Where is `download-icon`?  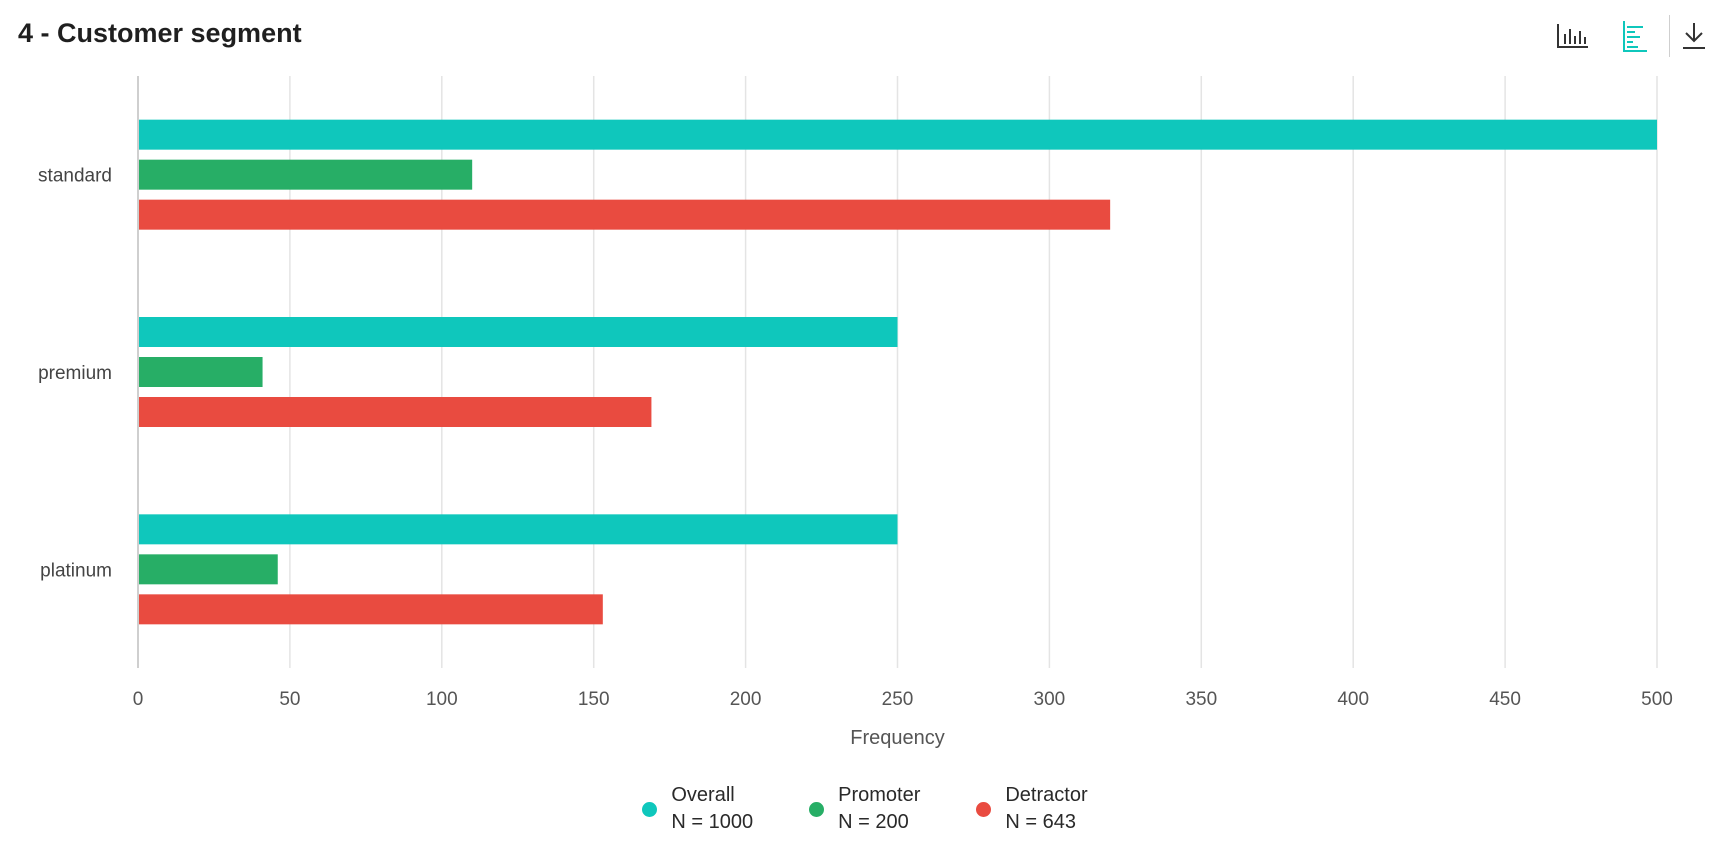
download-icon is located at coordinates (1694, 36).